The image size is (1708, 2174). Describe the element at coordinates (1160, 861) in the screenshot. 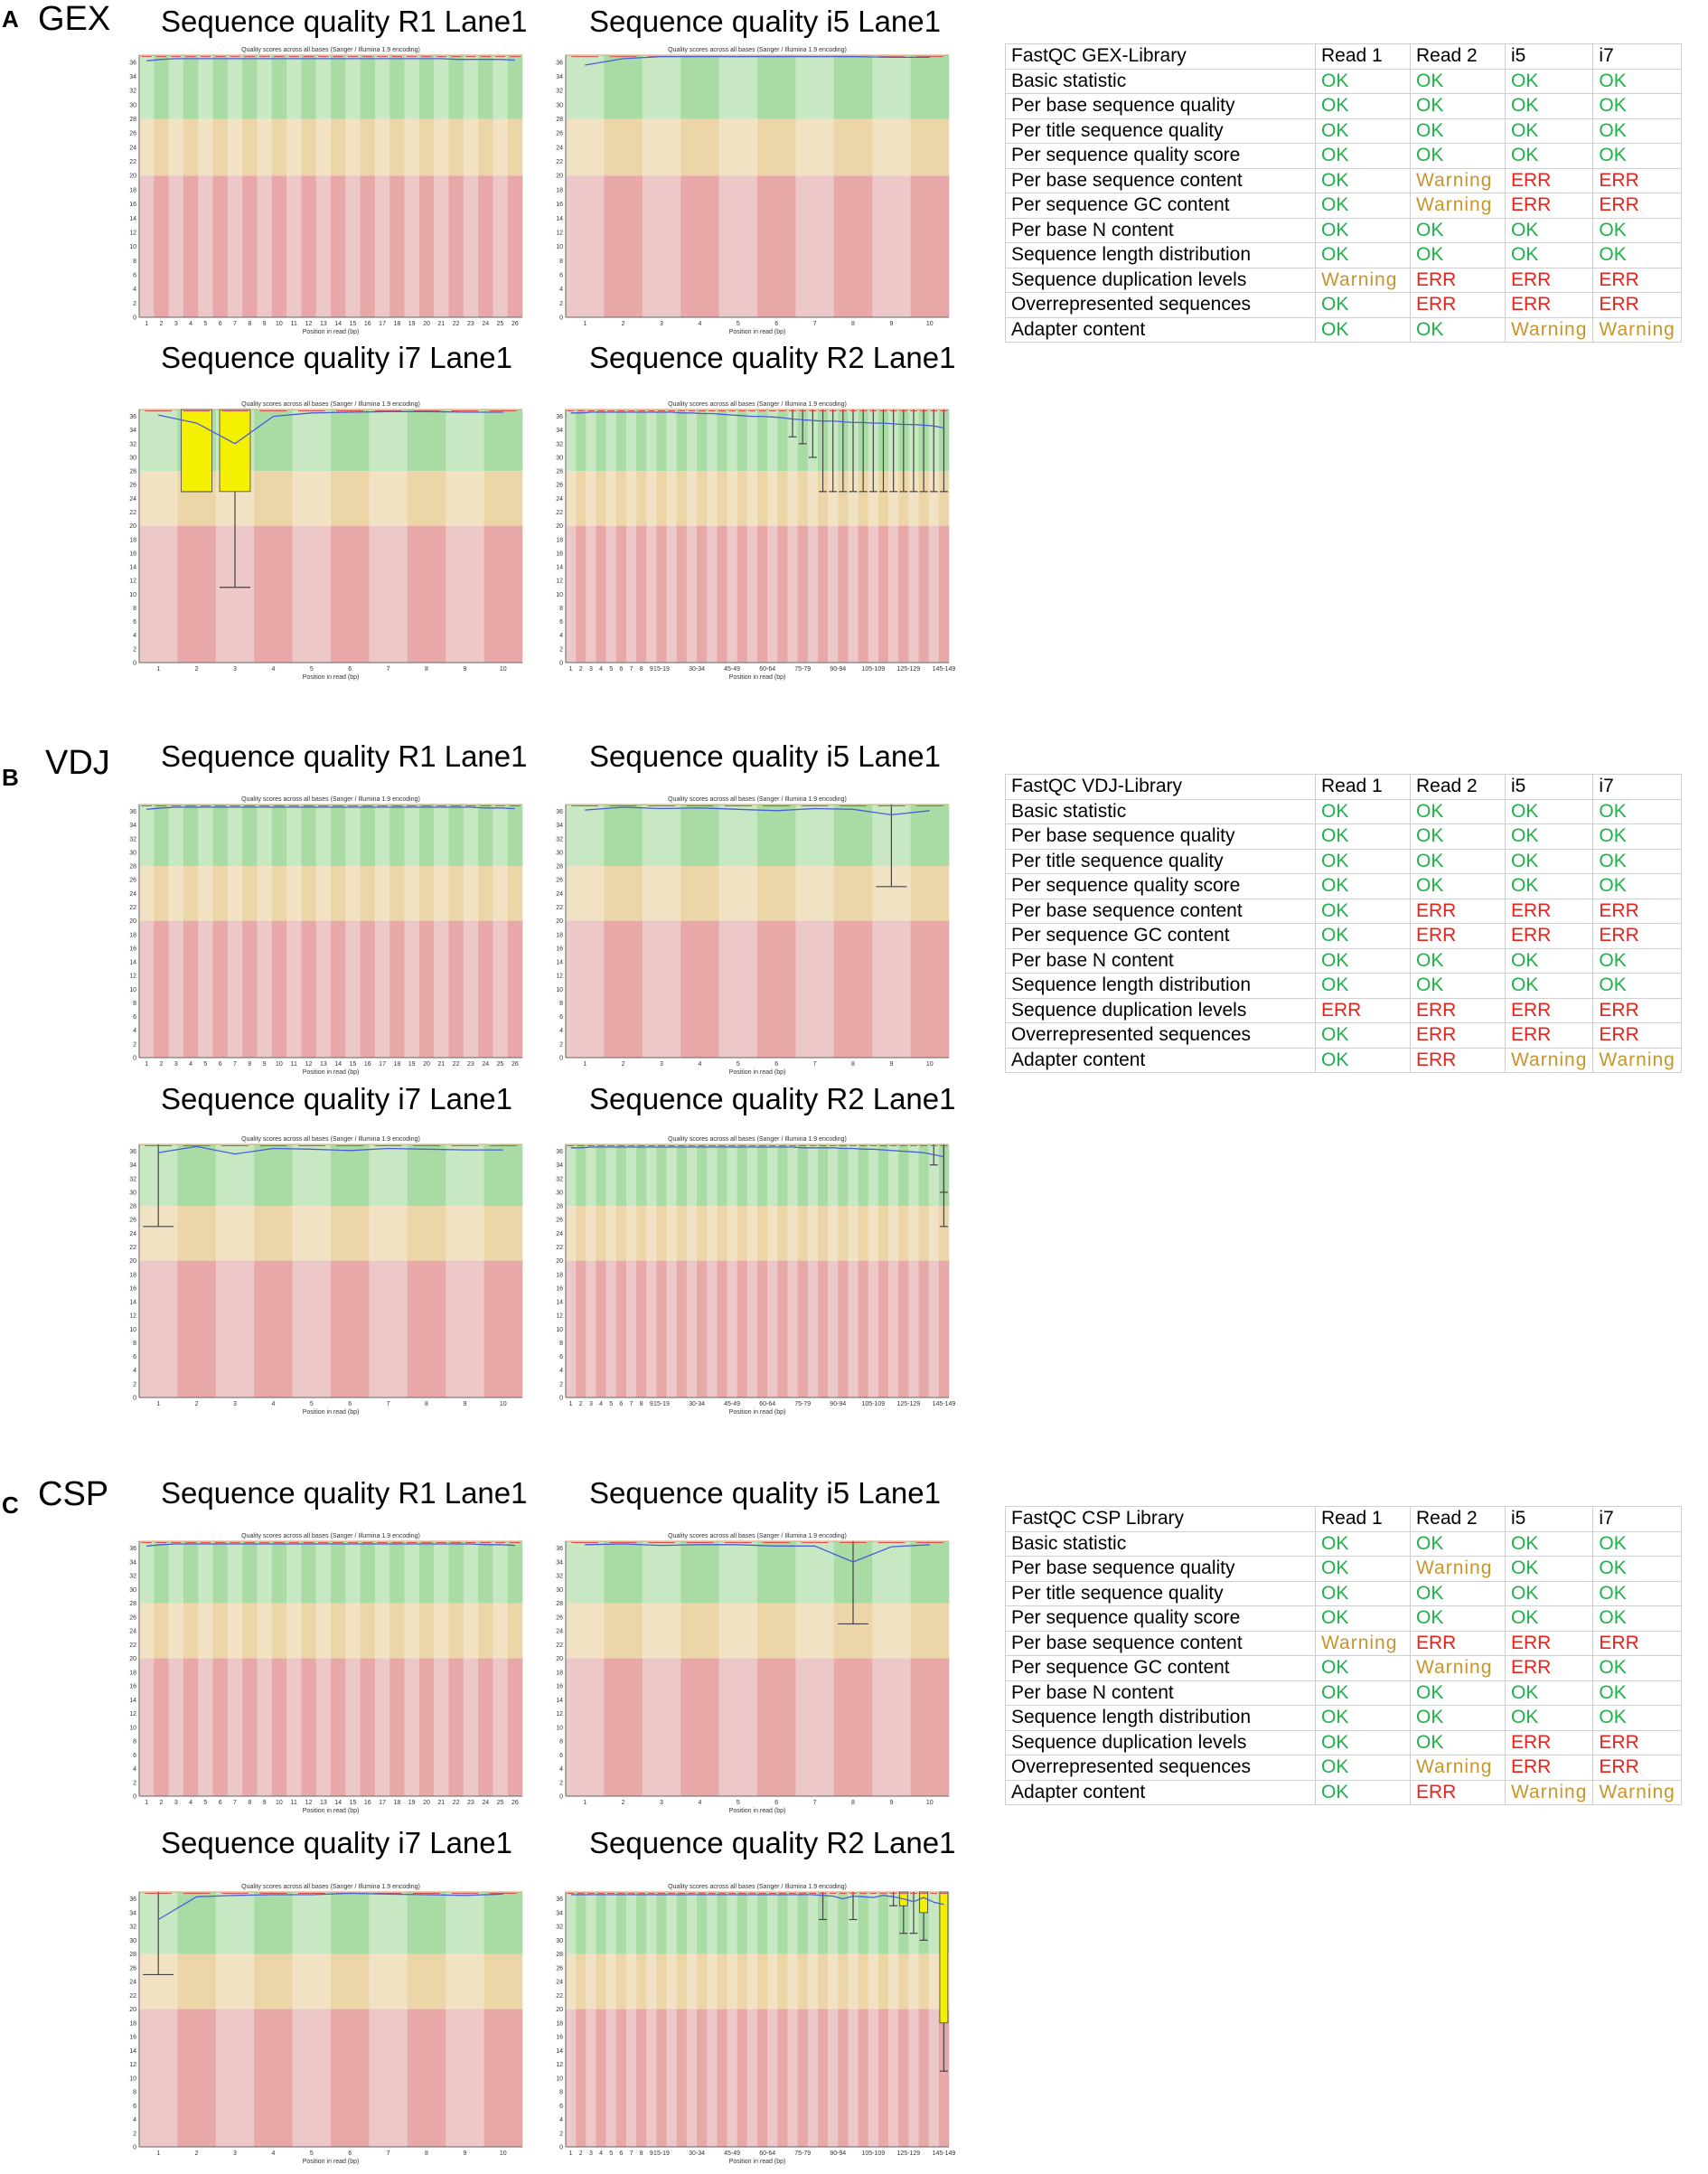

I see `metric-name-cell: Per title sequence quality` at that location.